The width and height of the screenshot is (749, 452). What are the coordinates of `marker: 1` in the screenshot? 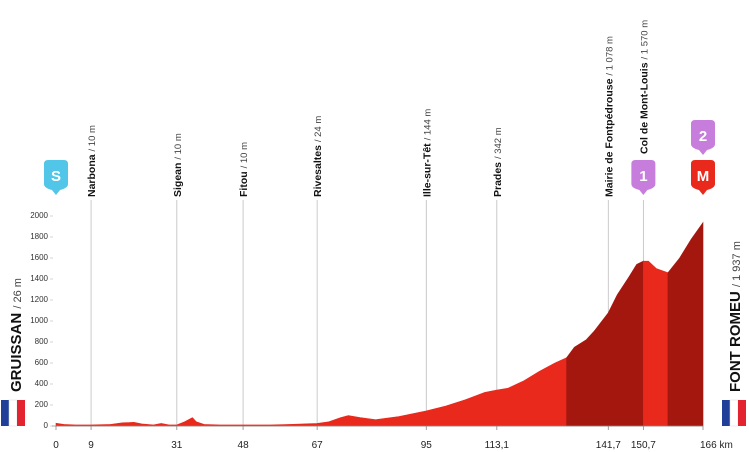 It's located at (643, 177).